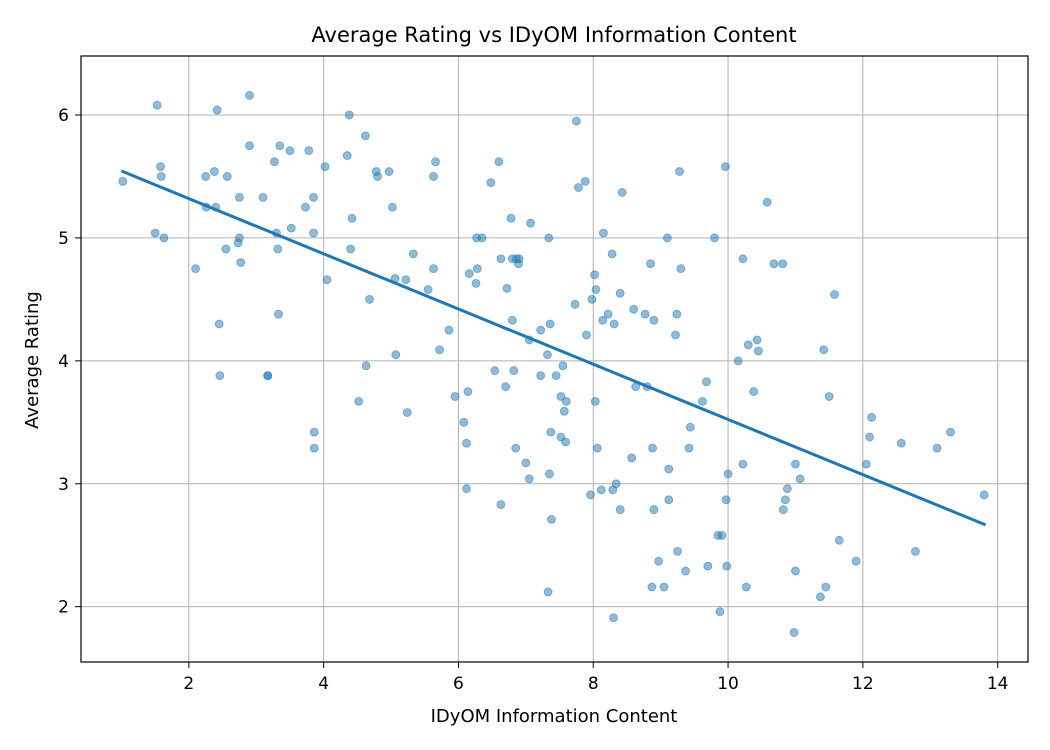 This screenshot has height=750, width=1050. I want to click on y-tick-label: 3, so click(63, 485).